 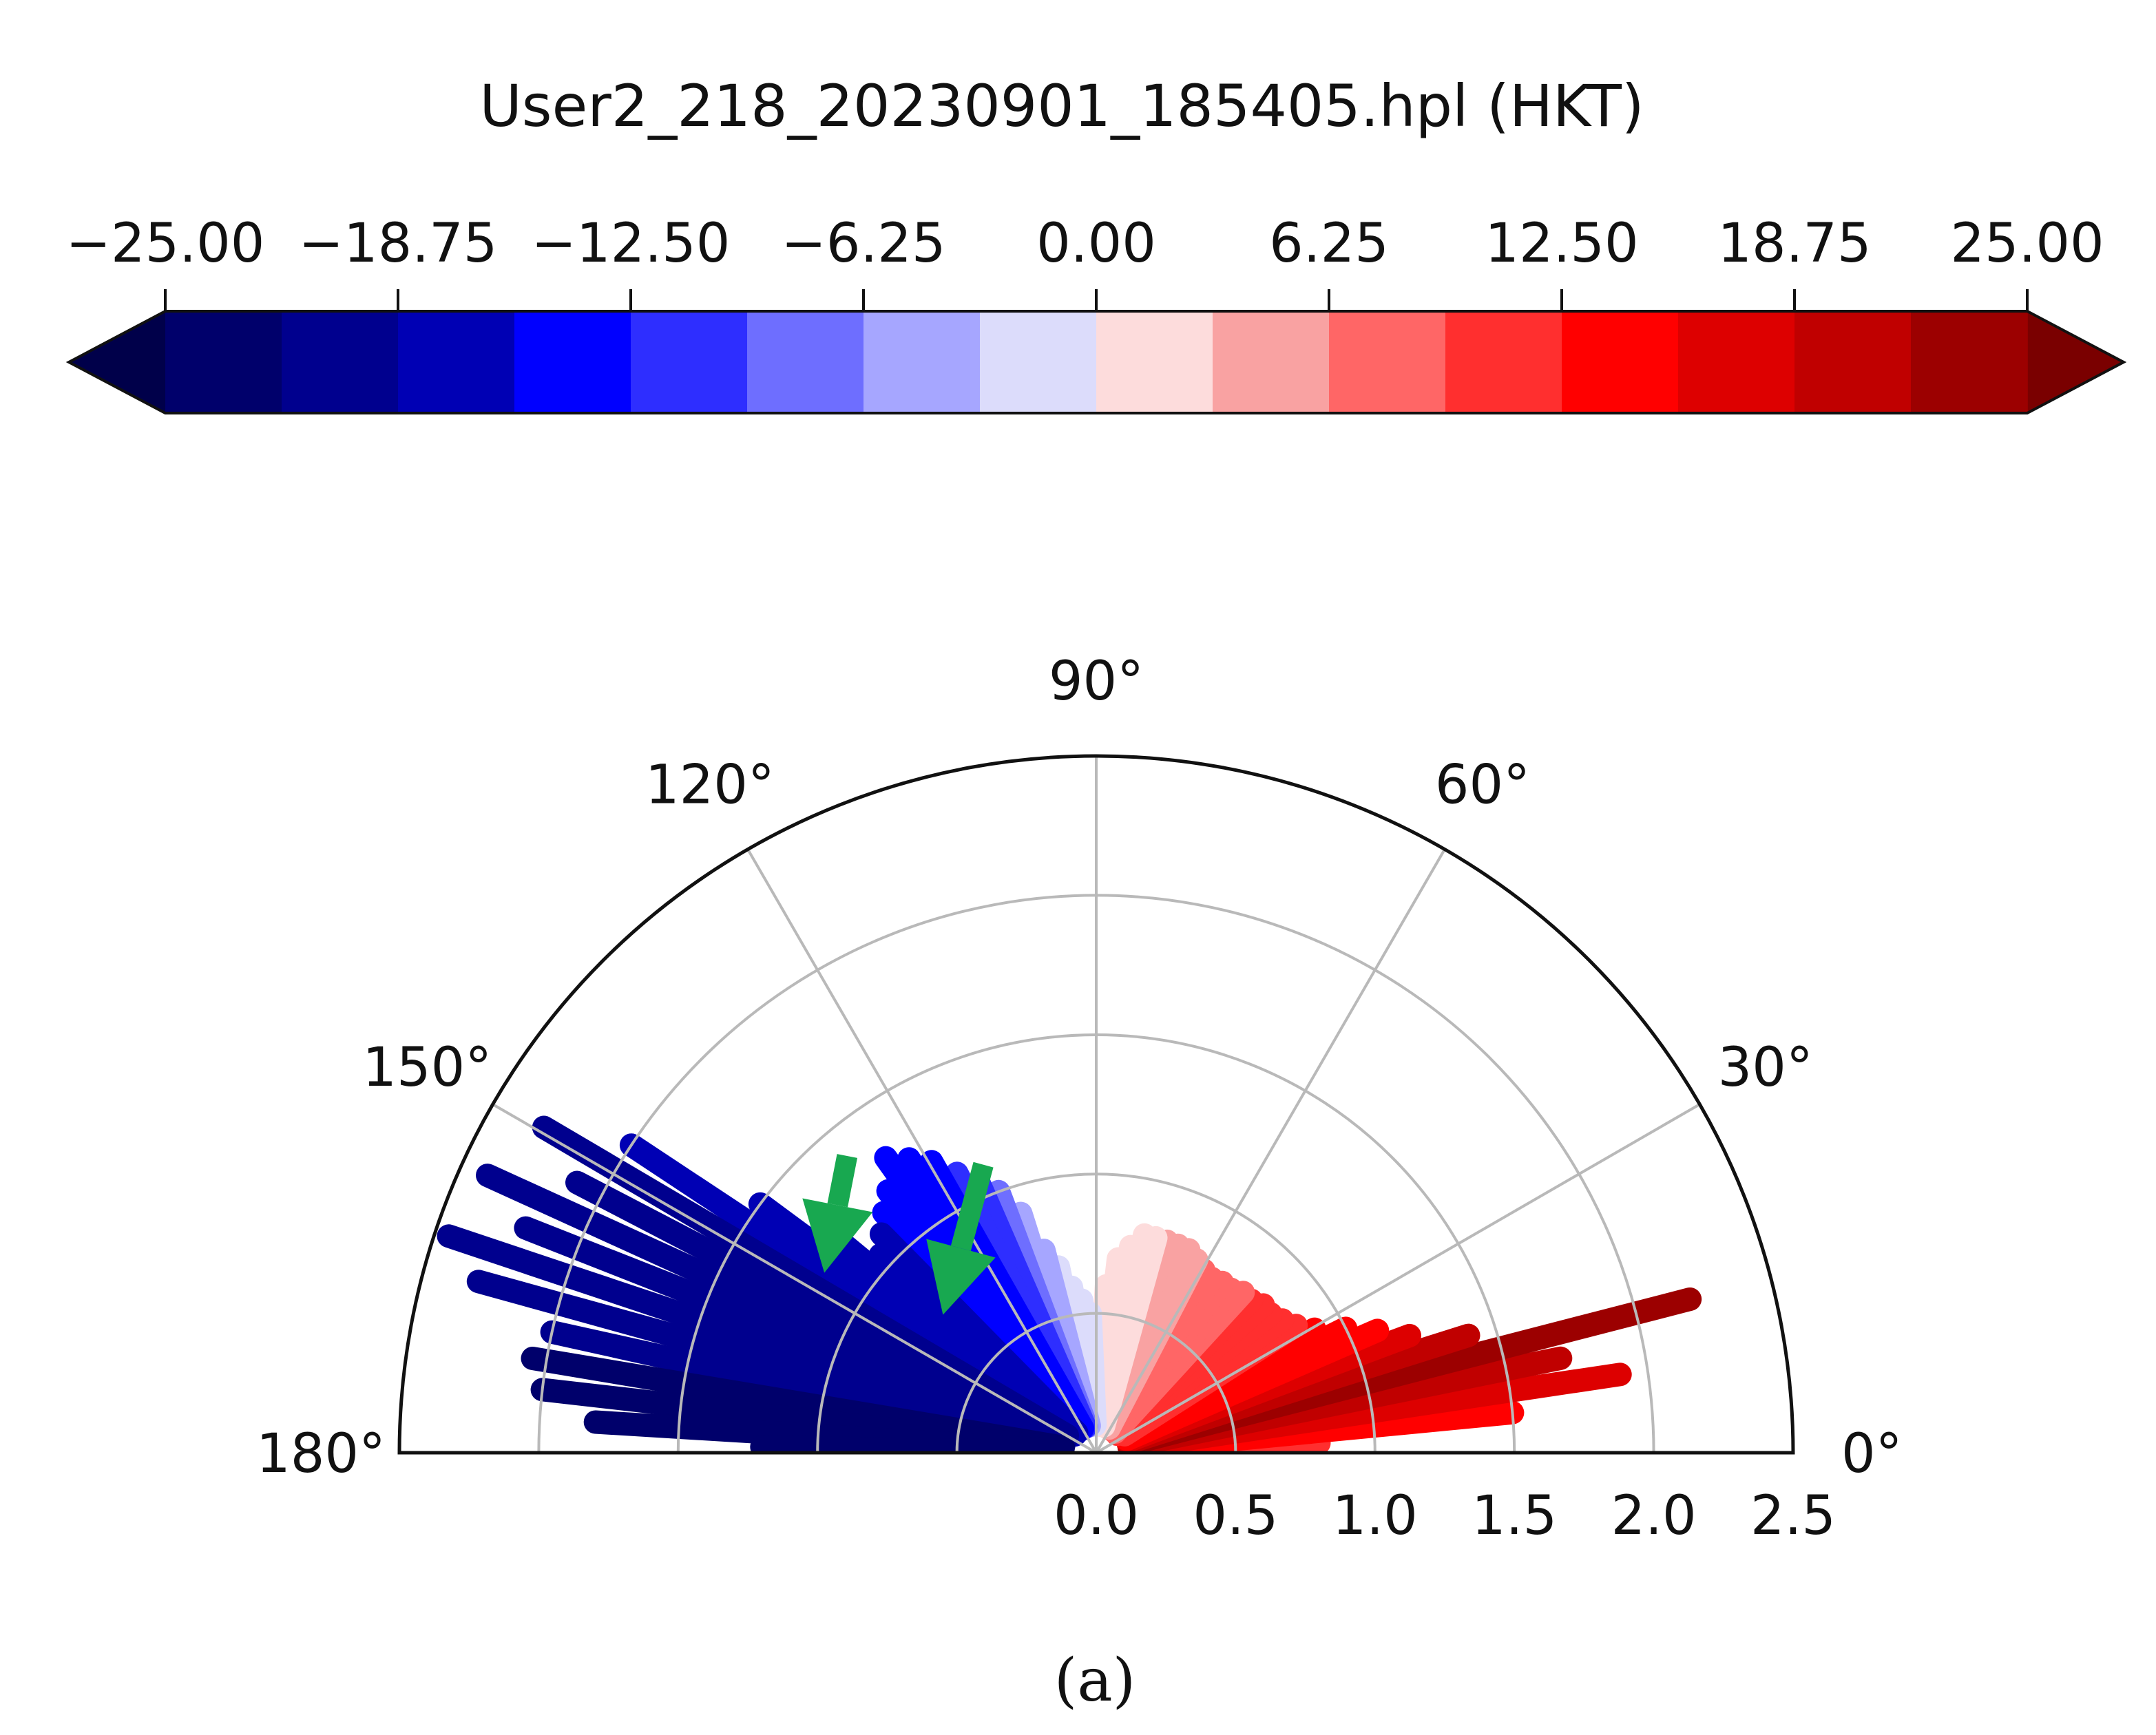 I want to click on angle-tick-label: 30°, so click(x=1766, y=1068).